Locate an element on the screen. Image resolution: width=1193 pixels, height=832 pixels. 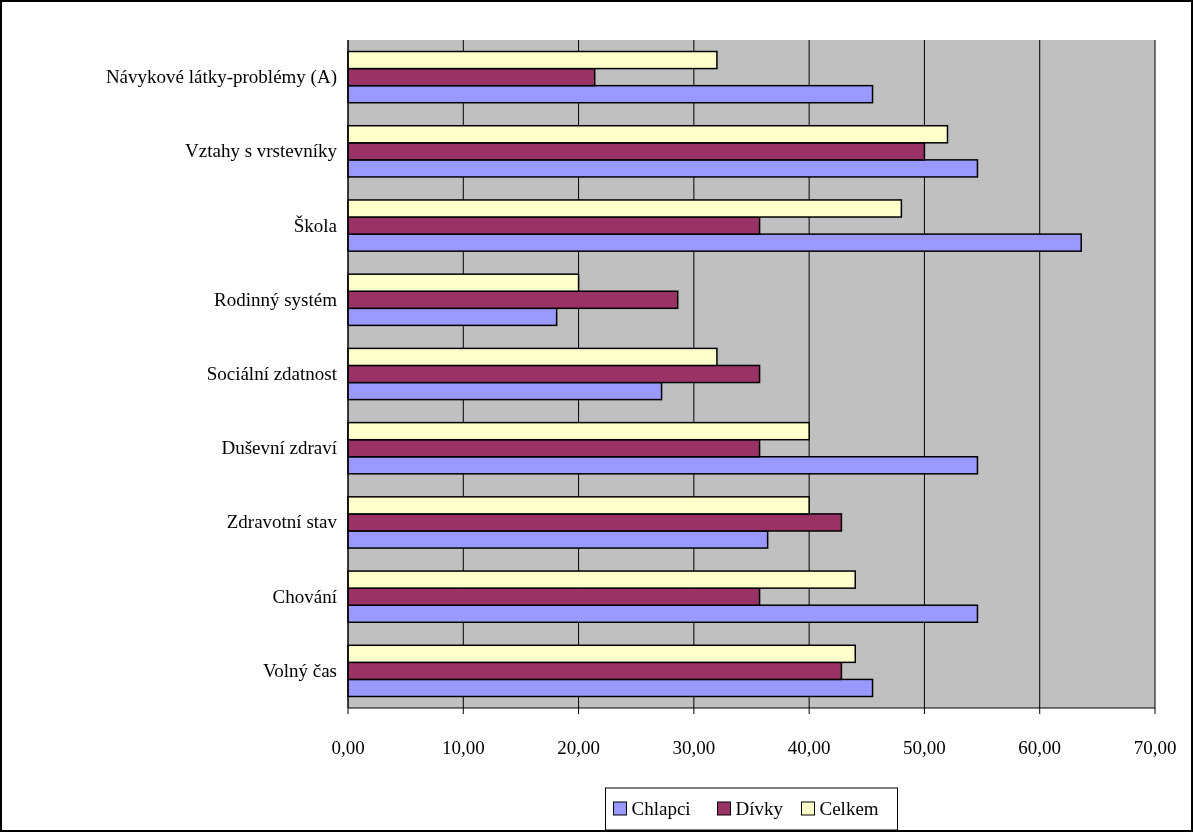
y-tick-label: Zdravotní stav is located at coordinates (282, 522).